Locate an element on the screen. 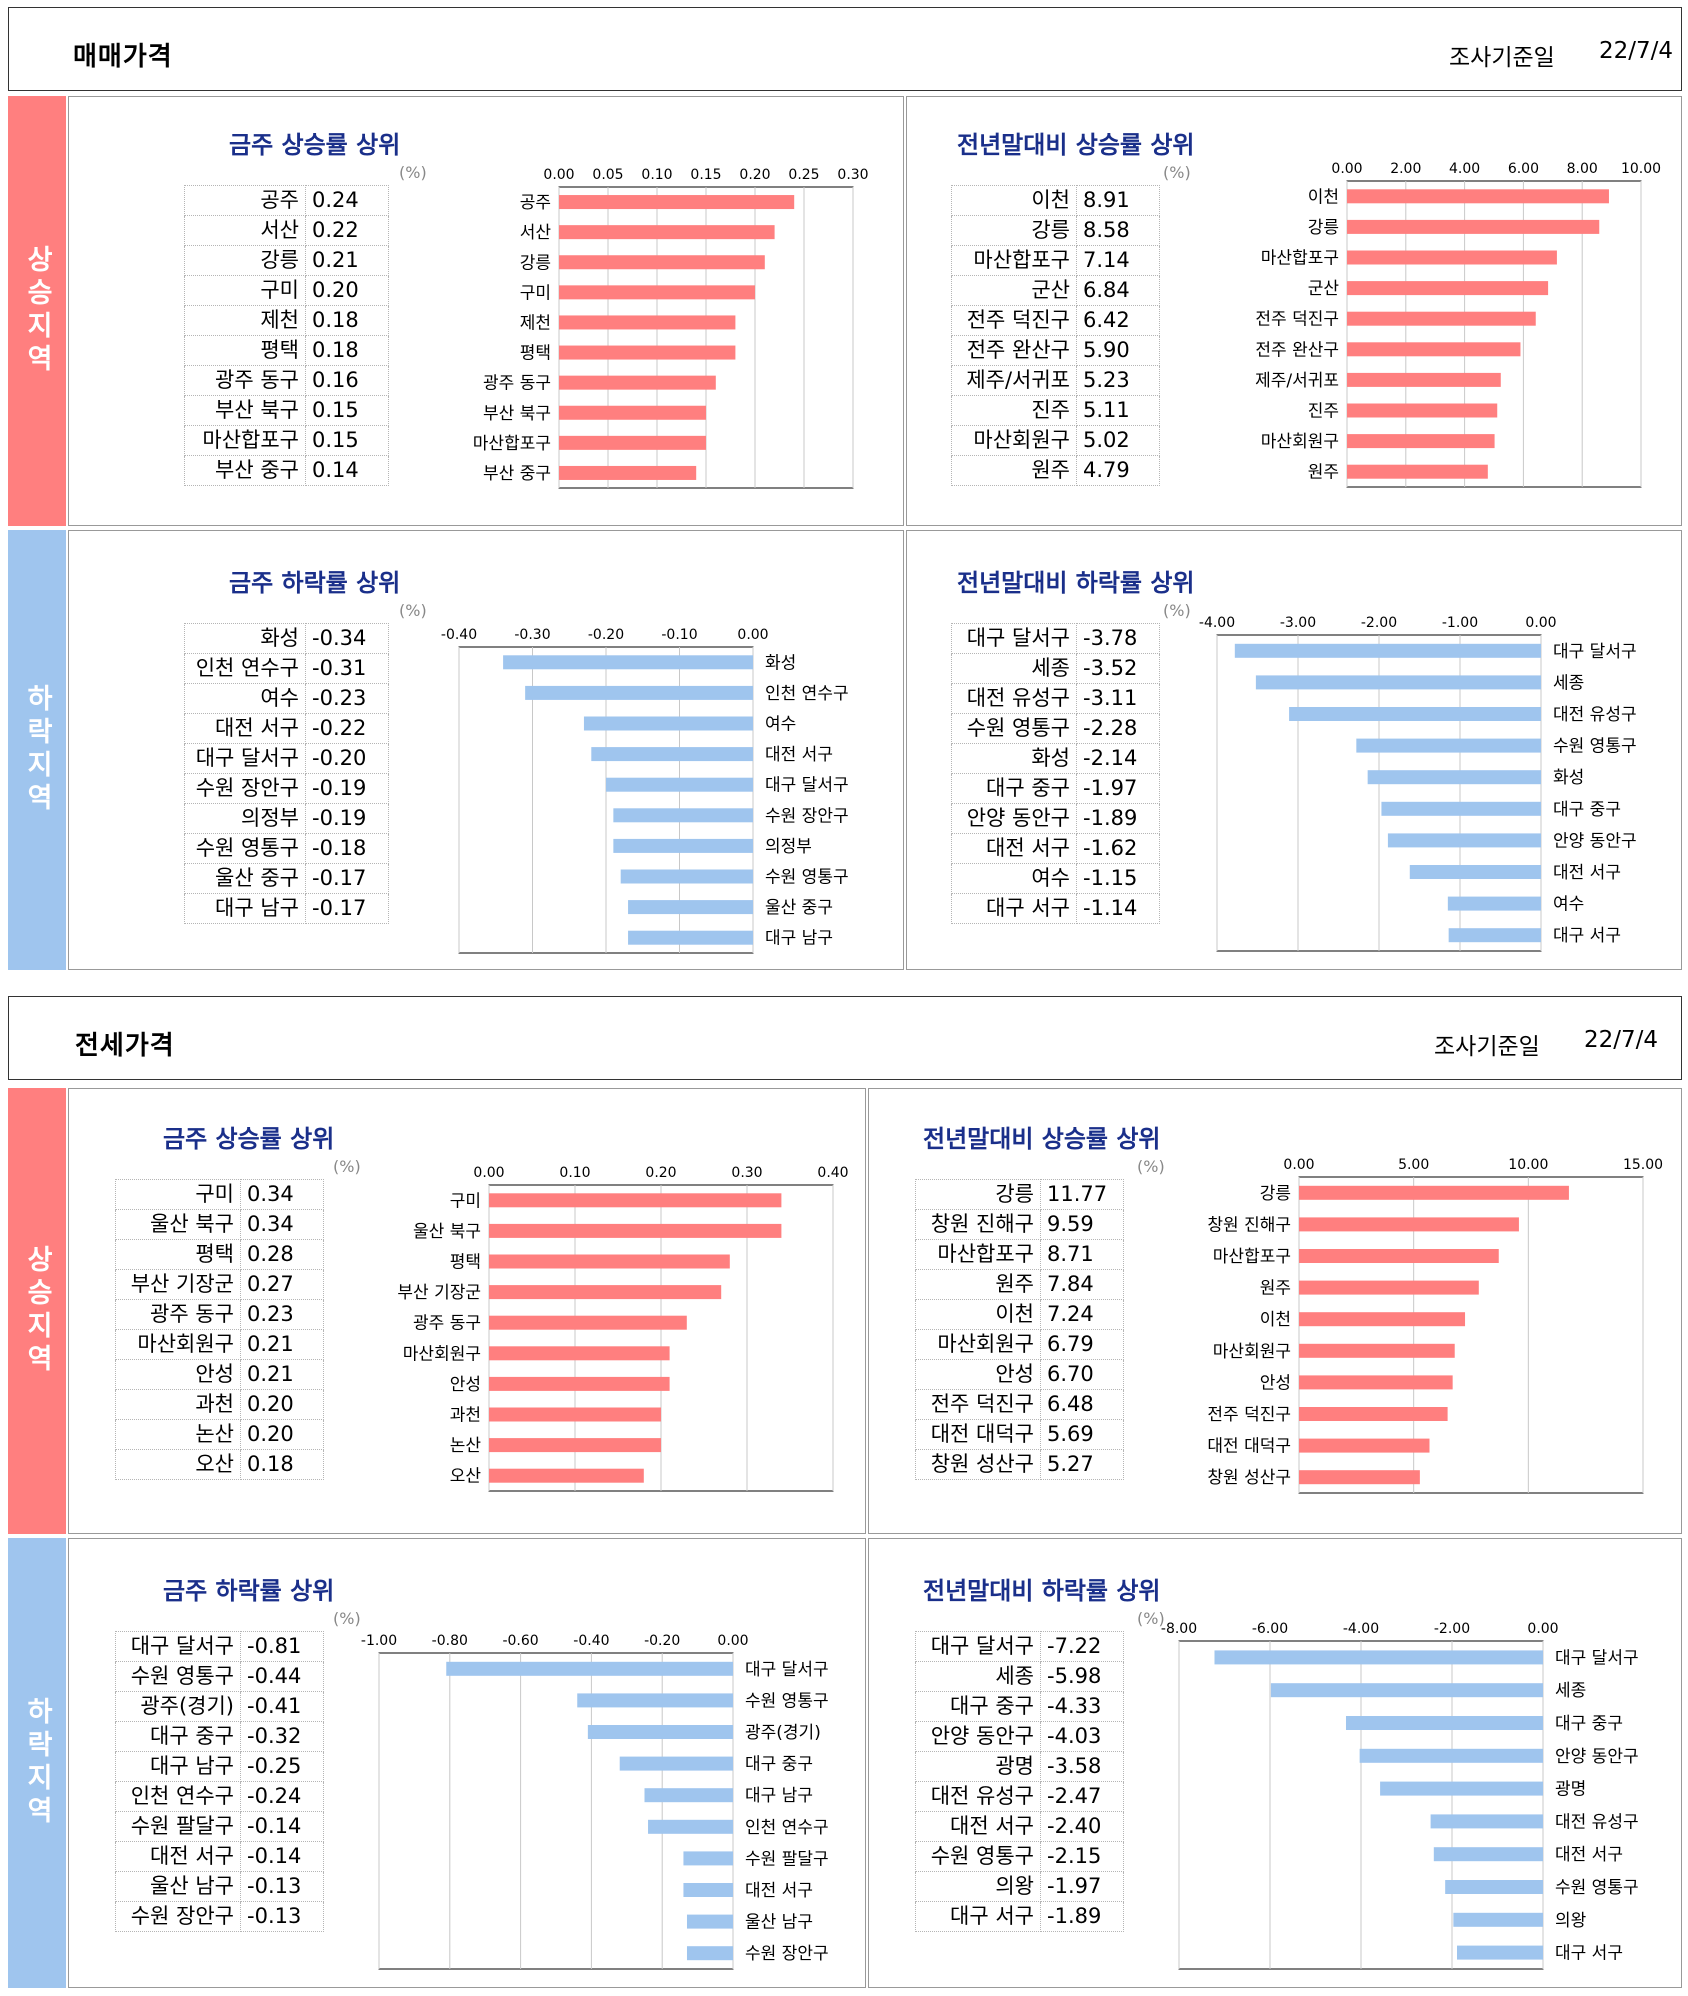  table-row: 대구 달서구 -0.81 is located at coordinates (219, 1646).